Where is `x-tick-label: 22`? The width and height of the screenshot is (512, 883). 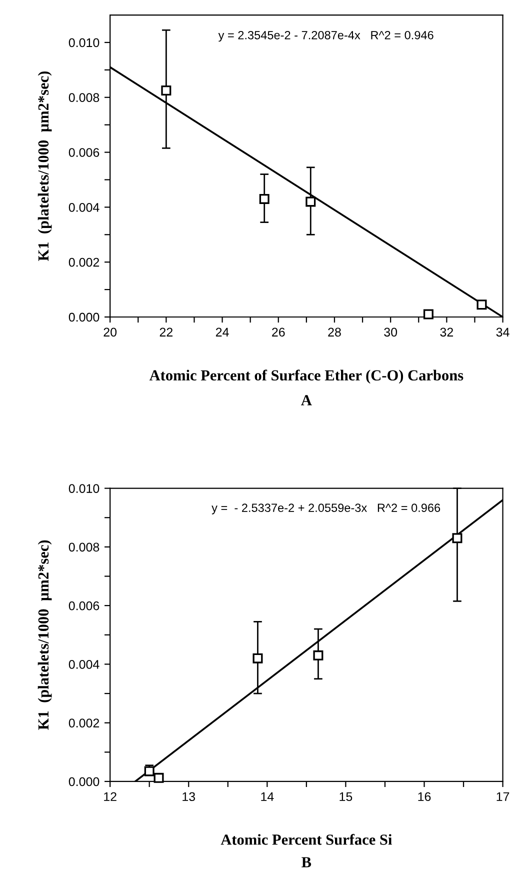
x-tick-label: 22 is located at coordinates (166, 332).